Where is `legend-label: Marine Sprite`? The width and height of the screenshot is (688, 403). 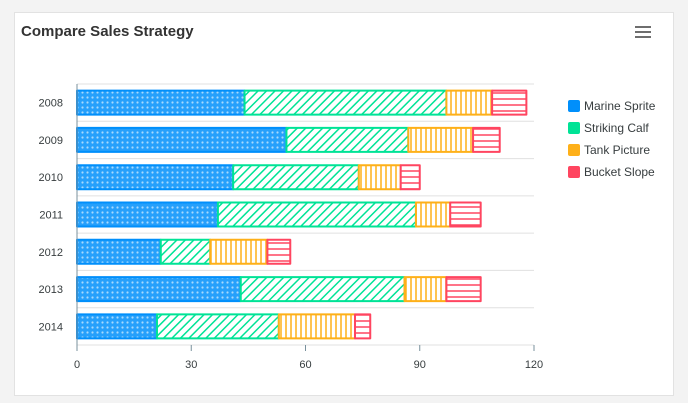 legend-label: Marine Sprite is located at coordinates (620, 106).